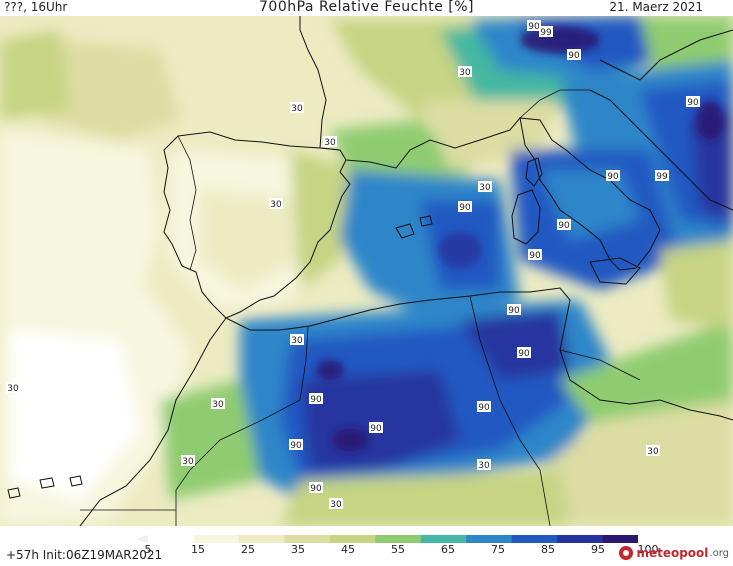 The width and height of the screenshot is (733, 566). I want to click on colorbar-tick-label: 55, so click(398, 549).